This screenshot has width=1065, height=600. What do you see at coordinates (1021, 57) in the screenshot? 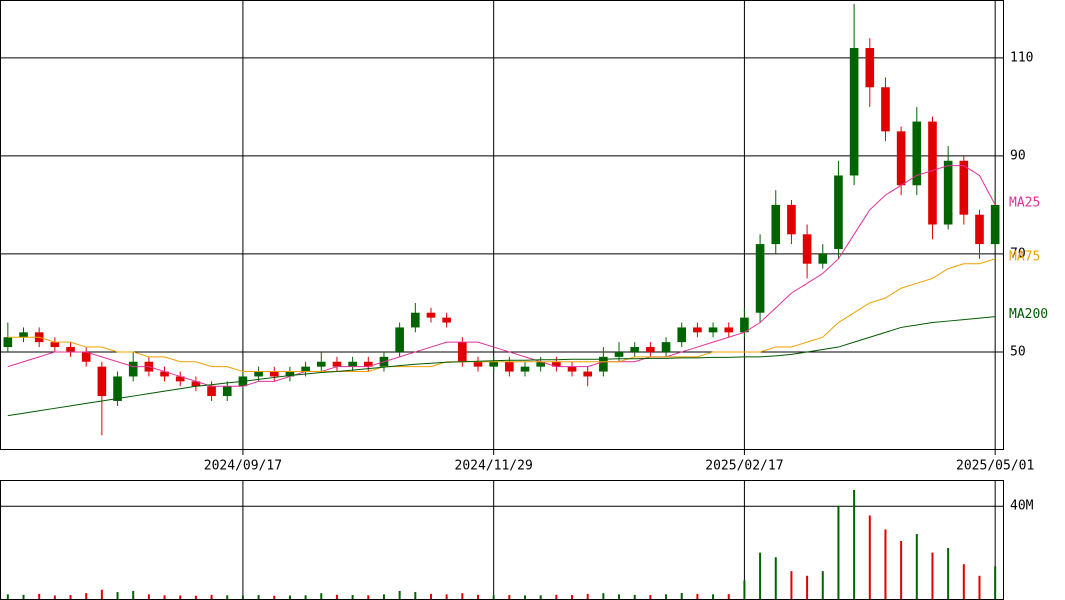
I see `y-tick-label: 110` at bounding box center [1021, 57].